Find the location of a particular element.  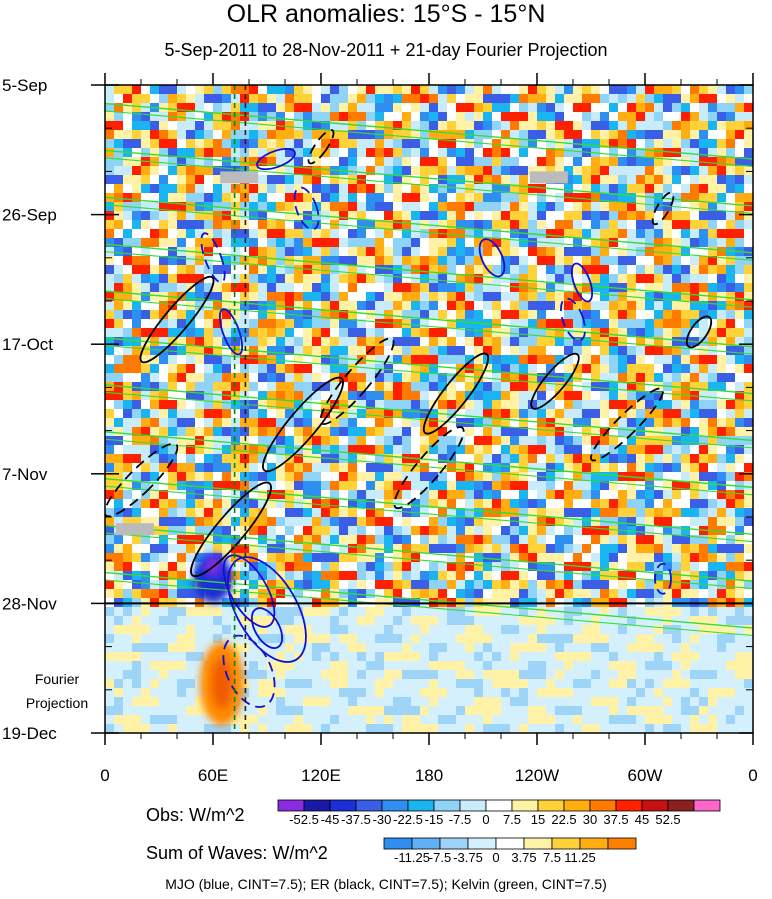

obs-legend-label: Obs: W/m^2 is located at coordinates (195, 815).